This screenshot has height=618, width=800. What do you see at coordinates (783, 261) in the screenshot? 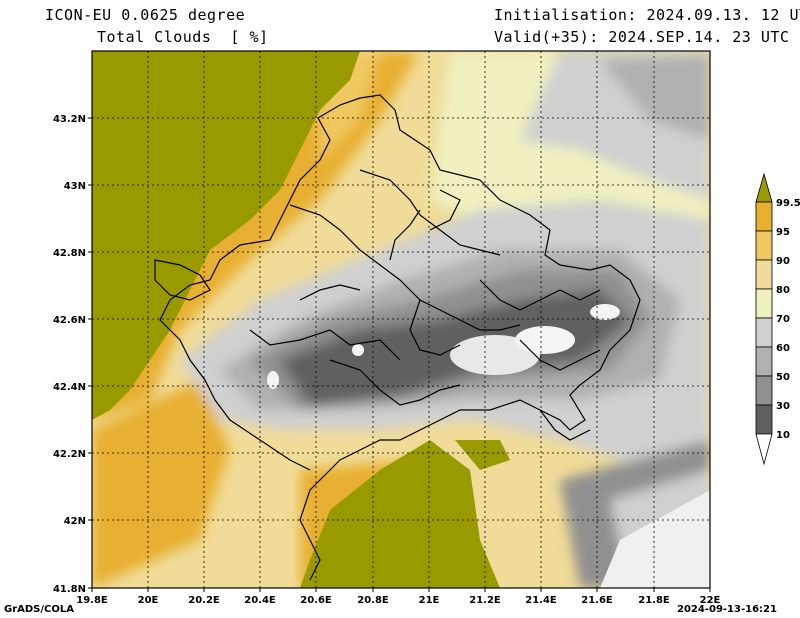
I see `legend-label: 90` at bounding box center [783, 261].